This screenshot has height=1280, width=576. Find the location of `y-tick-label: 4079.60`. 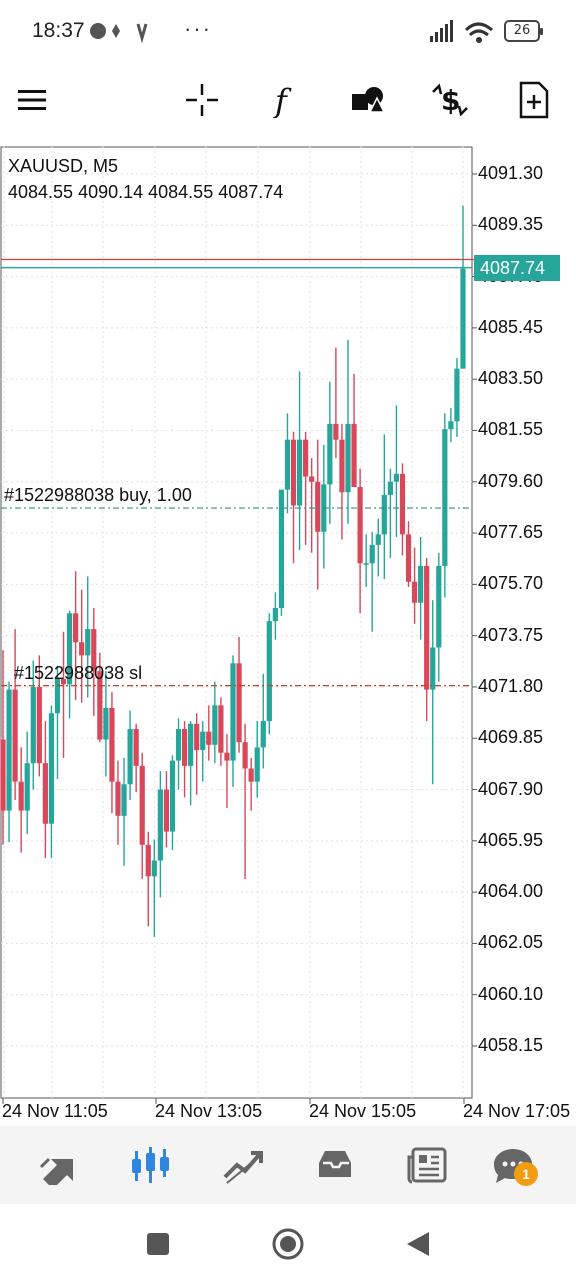

y-tick-label: 4079.60 is located at coordinates (511, 480).